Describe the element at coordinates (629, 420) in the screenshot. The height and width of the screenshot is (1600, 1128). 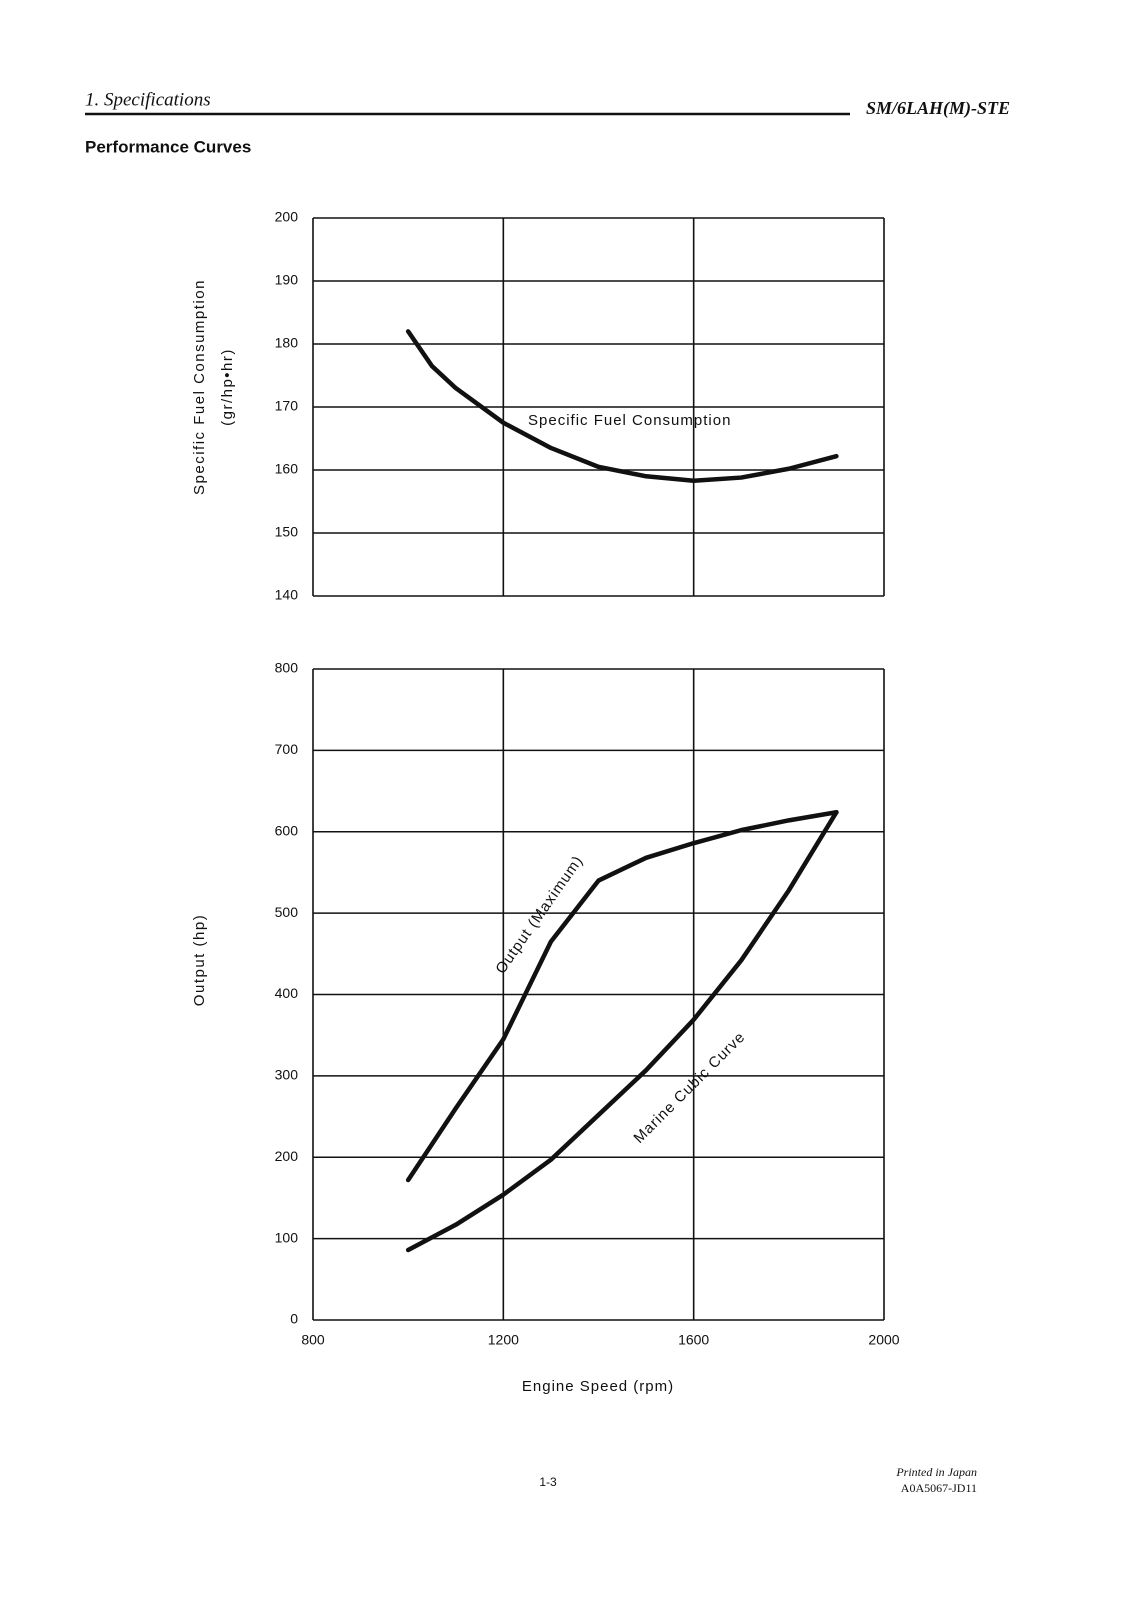
I see `curve-label: Specific Fuel Consumption` at that location.